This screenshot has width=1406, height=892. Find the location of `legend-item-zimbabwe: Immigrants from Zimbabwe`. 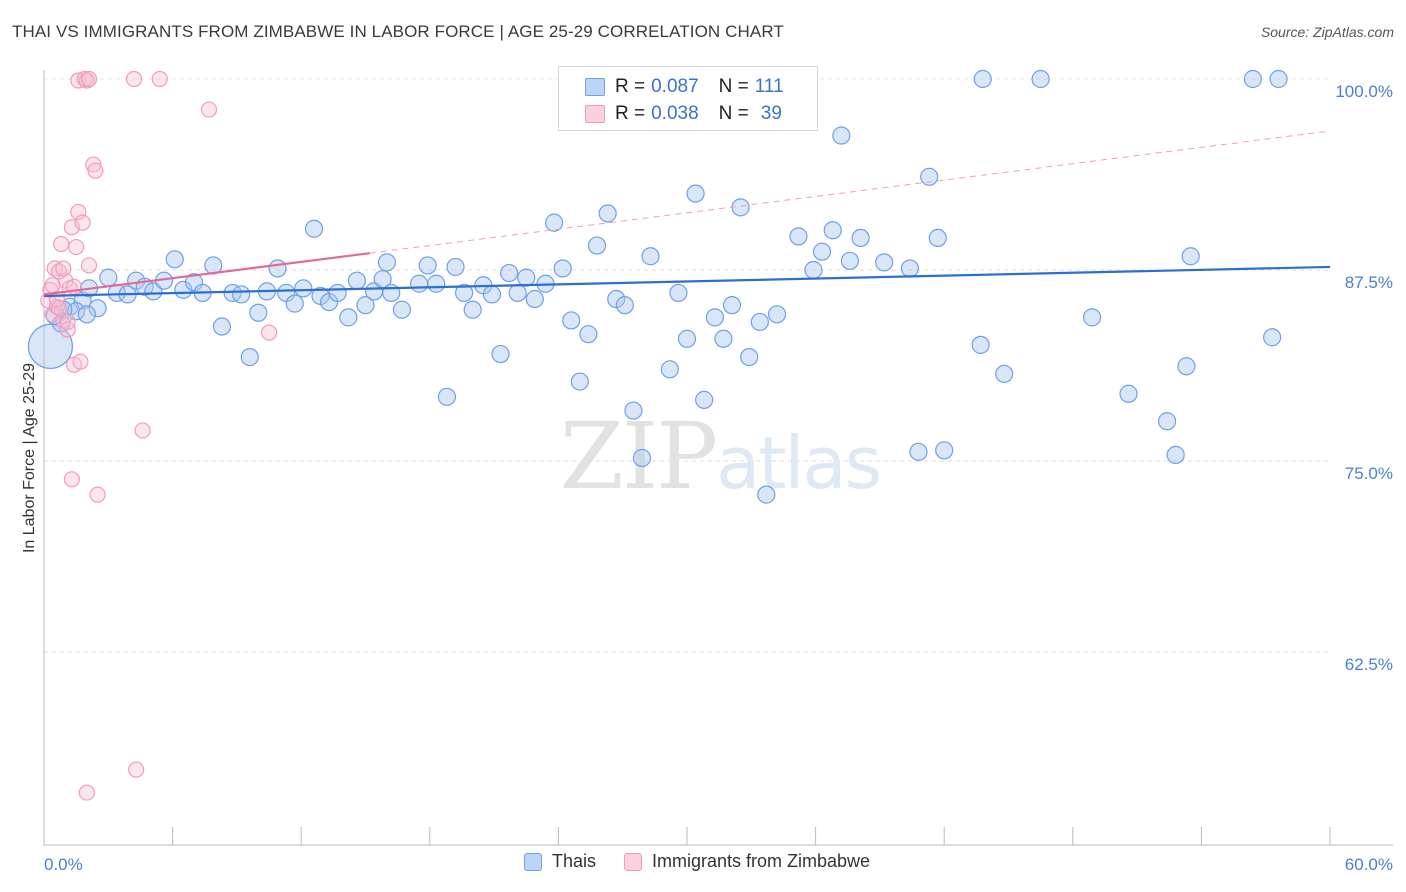

legend-item-zimbabwe: Immigrants from Zimbabwe is located at coordinates (747, 861).